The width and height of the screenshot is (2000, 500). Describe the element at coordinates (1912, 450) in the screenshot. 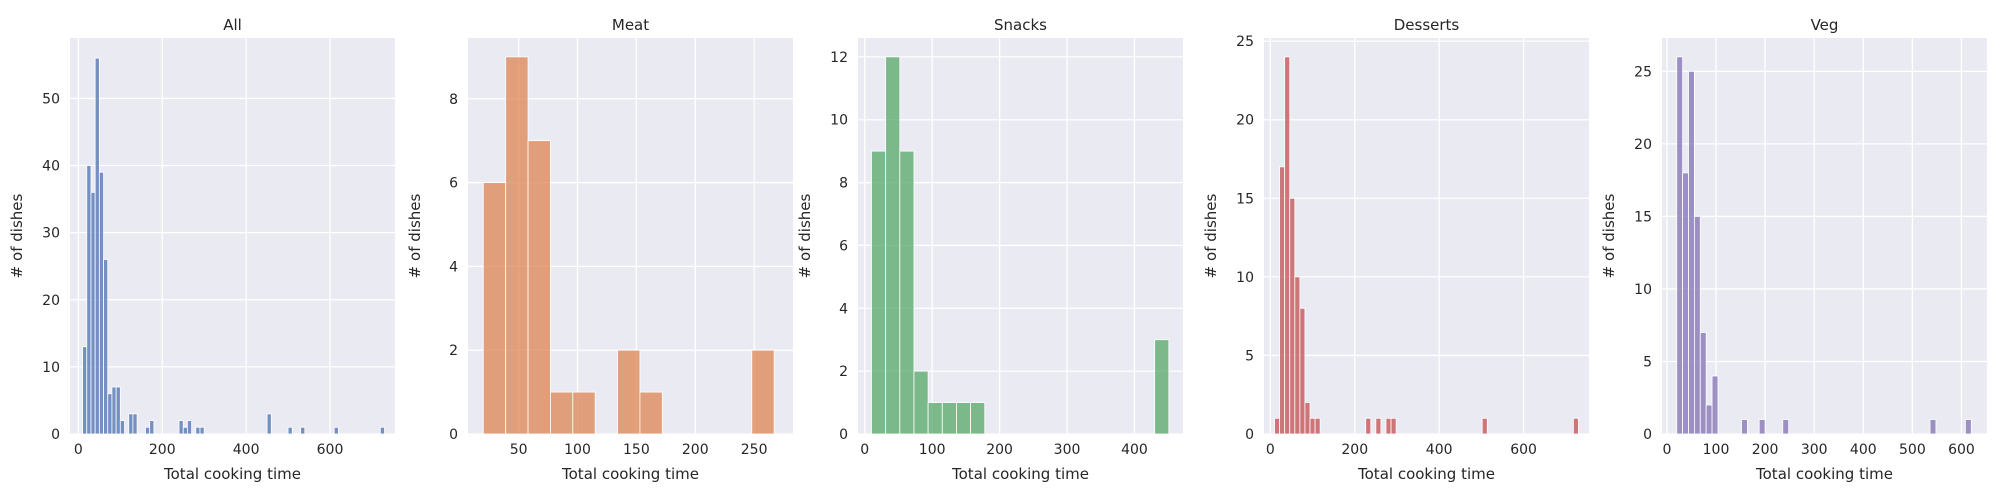

I see `x-tick-label: 500` at that location.